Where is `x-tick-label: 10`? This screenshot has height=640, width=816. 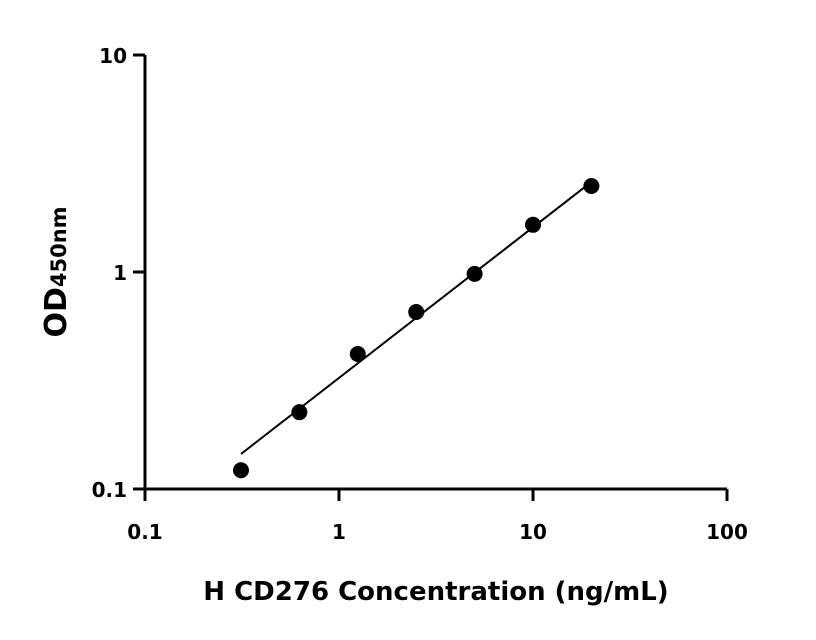 x-tick-label: 10 is located at coordinates (533, 532).